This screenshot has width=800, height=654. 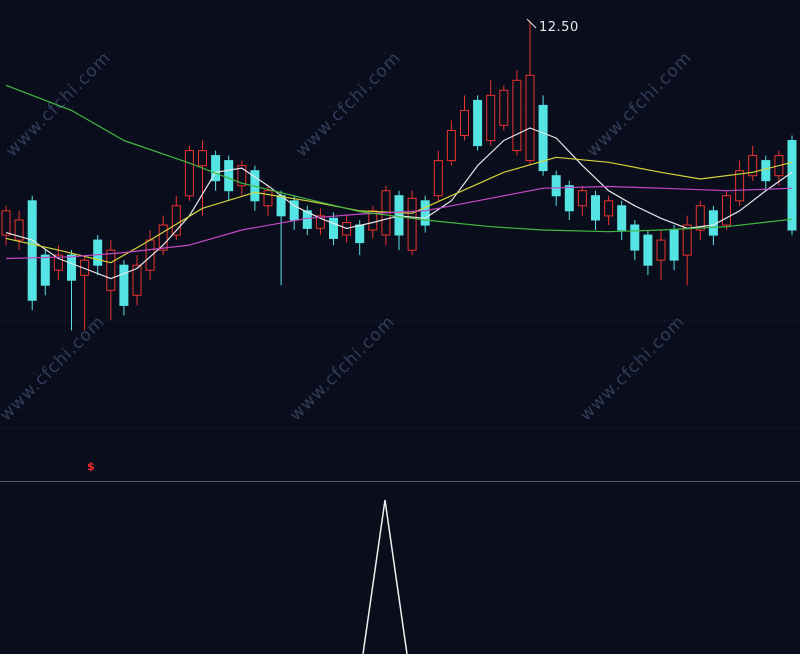 What do you see at coordinates (559, 27) in the screenshot?
I see `price-annotation-label: 12.50` at bounding box center [559, 27].